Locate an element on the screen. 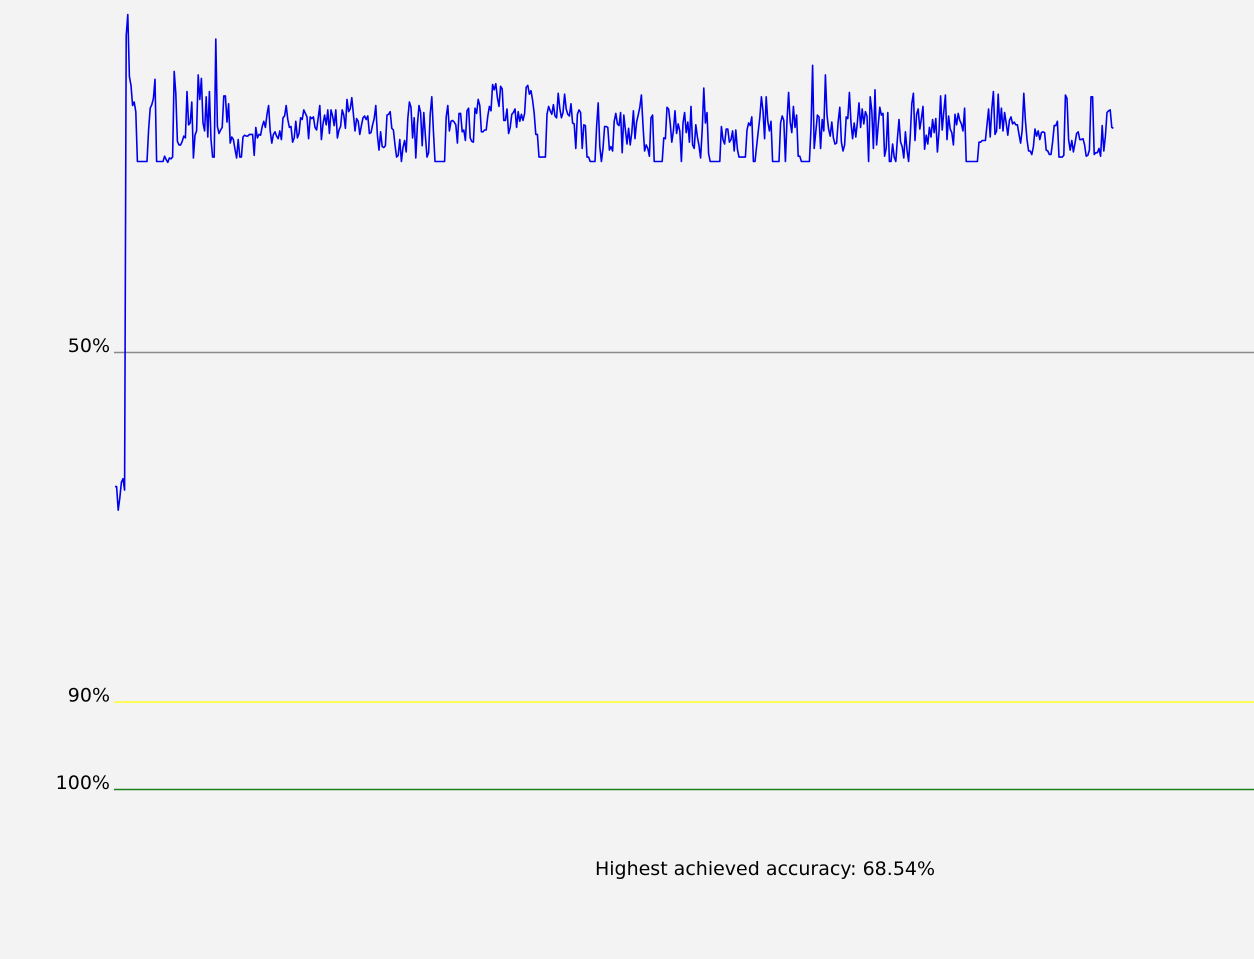 The height and width of the screenshot is (959, 1254). best-accuracy-annotation: Highest achieved accuracy: 68.54% is located at coordinates (627, 869).